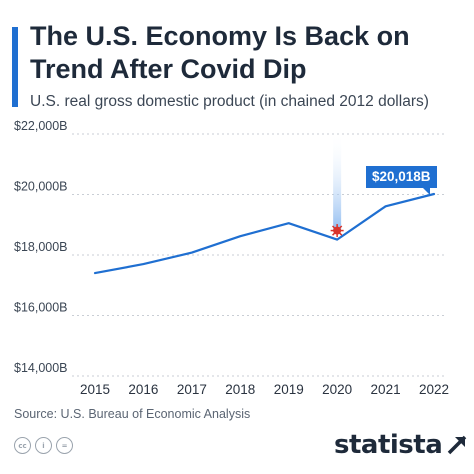  Describe the element at coordinates (41, 308) in the screenshot. I see `y-tick-label: $16,000B` at that location.